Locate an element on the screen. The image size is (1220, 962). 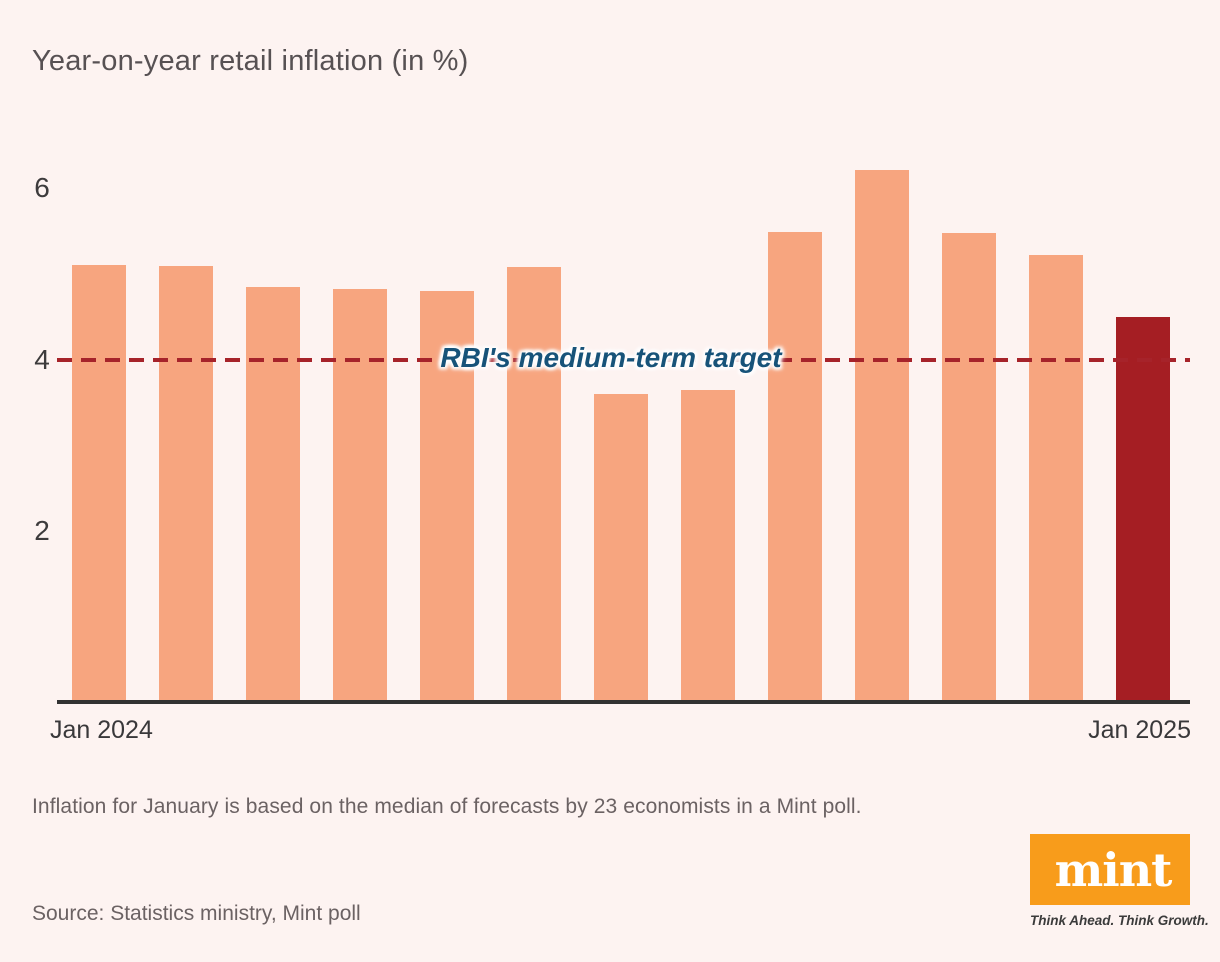
y-tick-label-2: 2 is located at coordinates (42, 530).